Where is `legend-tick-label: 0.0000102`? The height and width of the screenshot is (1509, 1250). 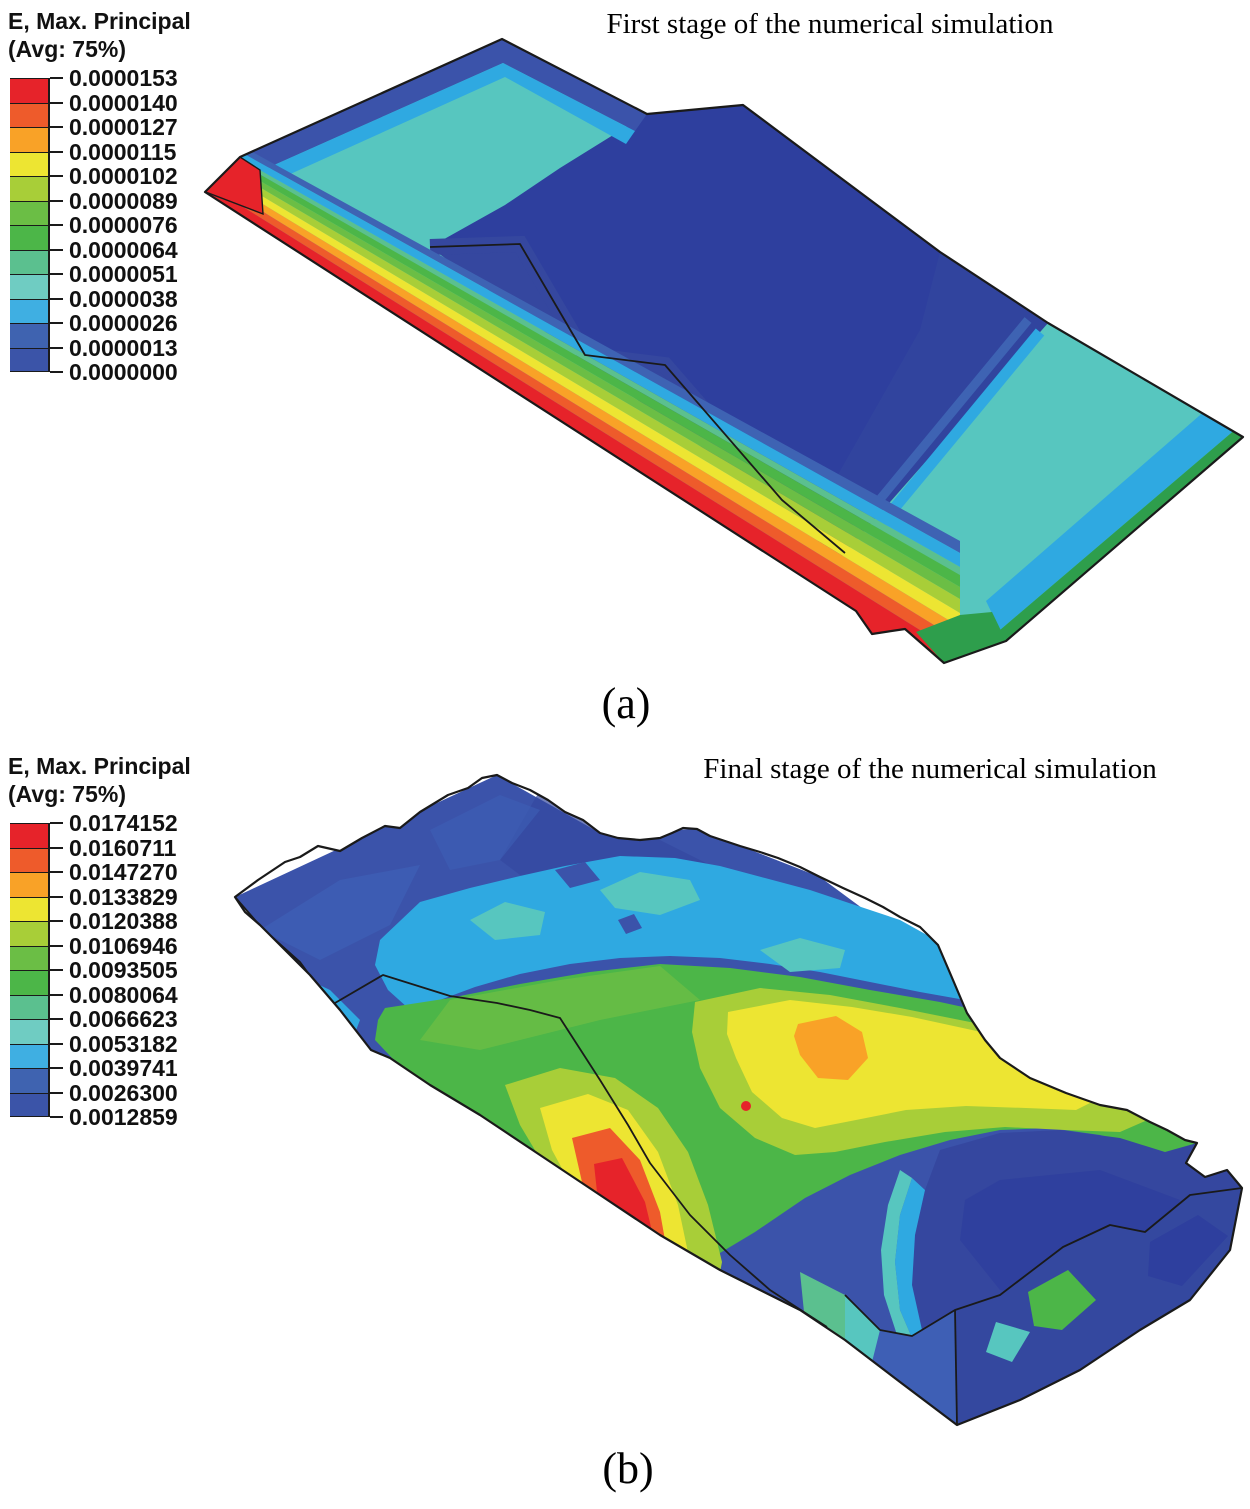 legend-tick-label: 0.0000102 is located at coordinates (123, 176).